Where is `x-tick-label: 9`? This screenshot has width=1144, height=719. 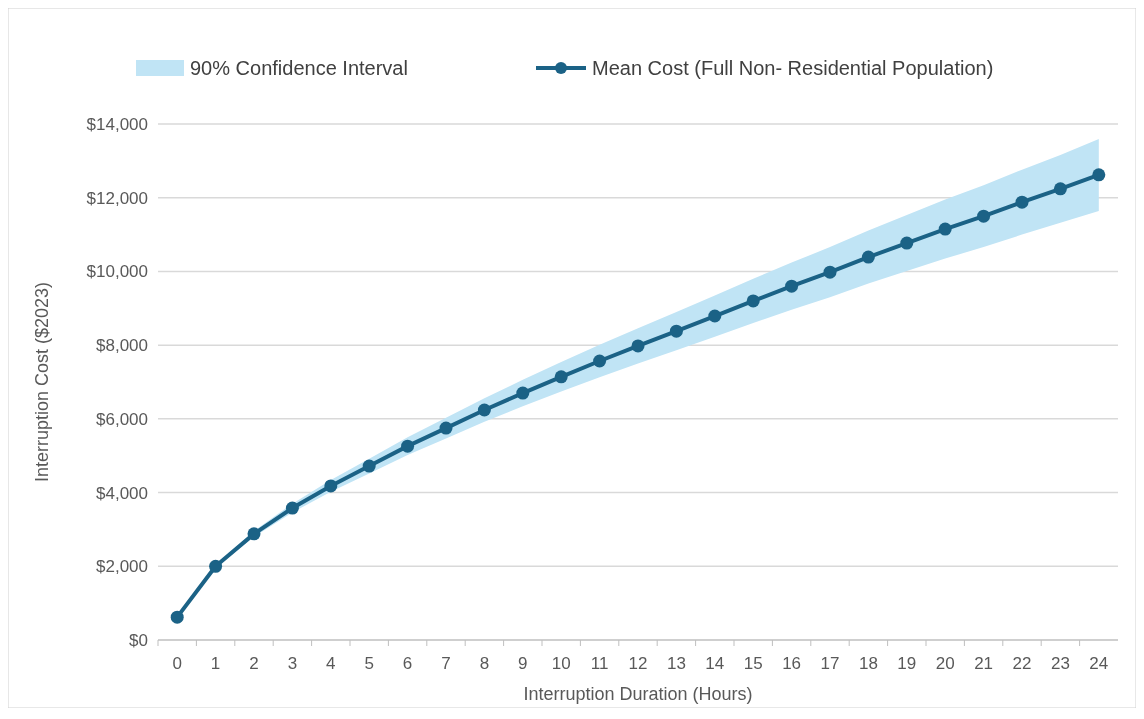 x-tick-label: 9 is located at coordinates (523, 663).